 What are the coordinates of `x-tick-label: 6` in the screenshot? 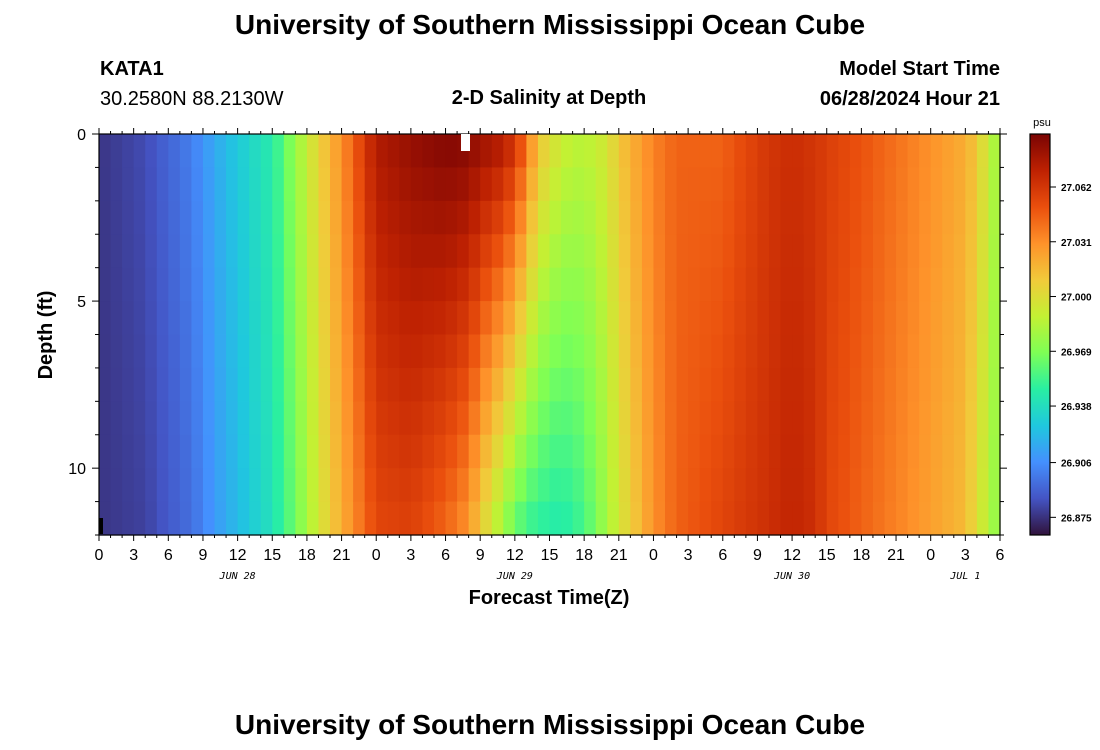 It's located at (1000, 555).